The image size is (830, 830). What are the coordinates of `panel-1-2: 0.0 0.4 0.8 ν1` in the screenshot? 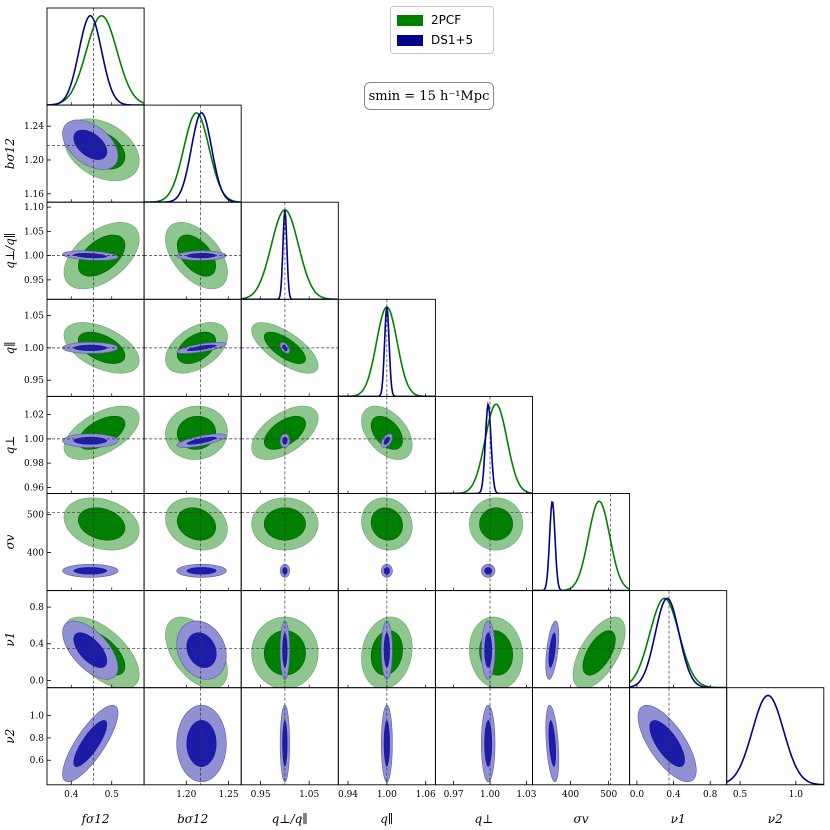 It's located at (678, 756).